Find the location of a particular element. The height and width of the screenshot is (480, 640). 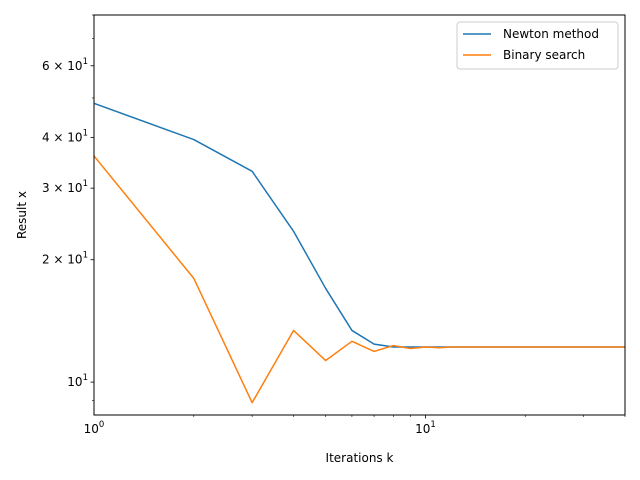

y-tick-label-10: 101 is located at coordinates (77, 381).